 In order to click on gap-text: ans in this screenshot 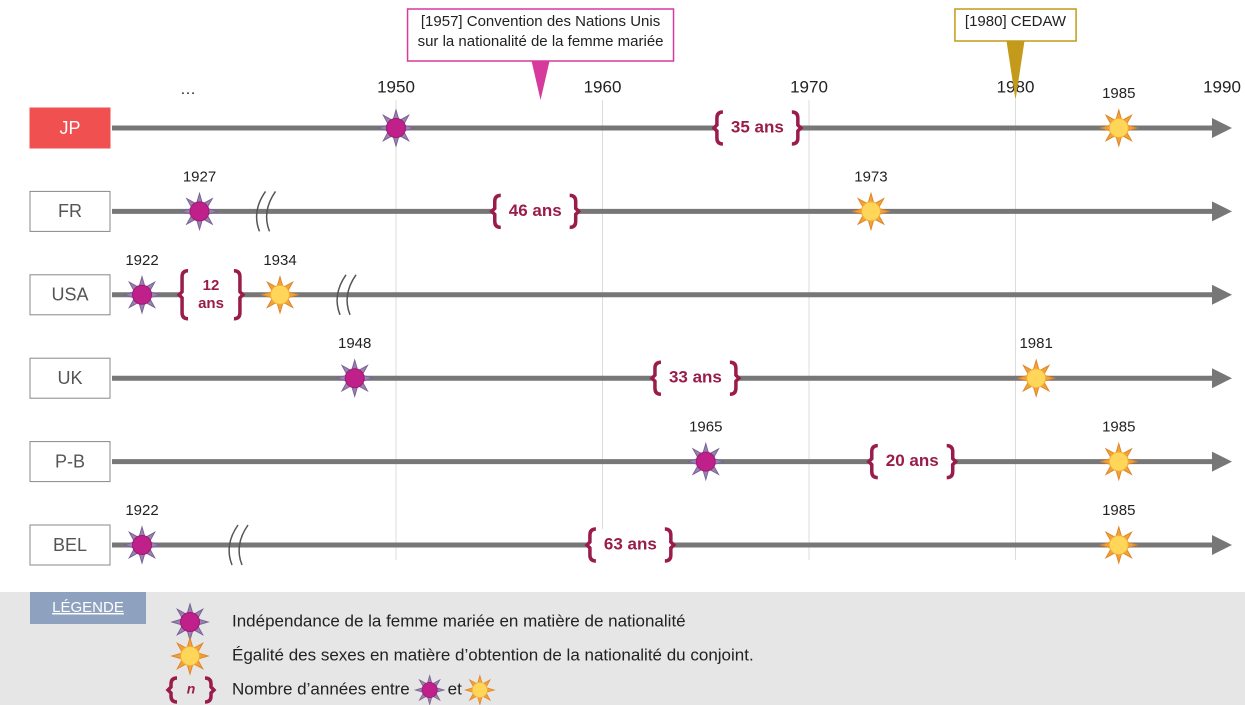, I will do `click(211, 303)`.